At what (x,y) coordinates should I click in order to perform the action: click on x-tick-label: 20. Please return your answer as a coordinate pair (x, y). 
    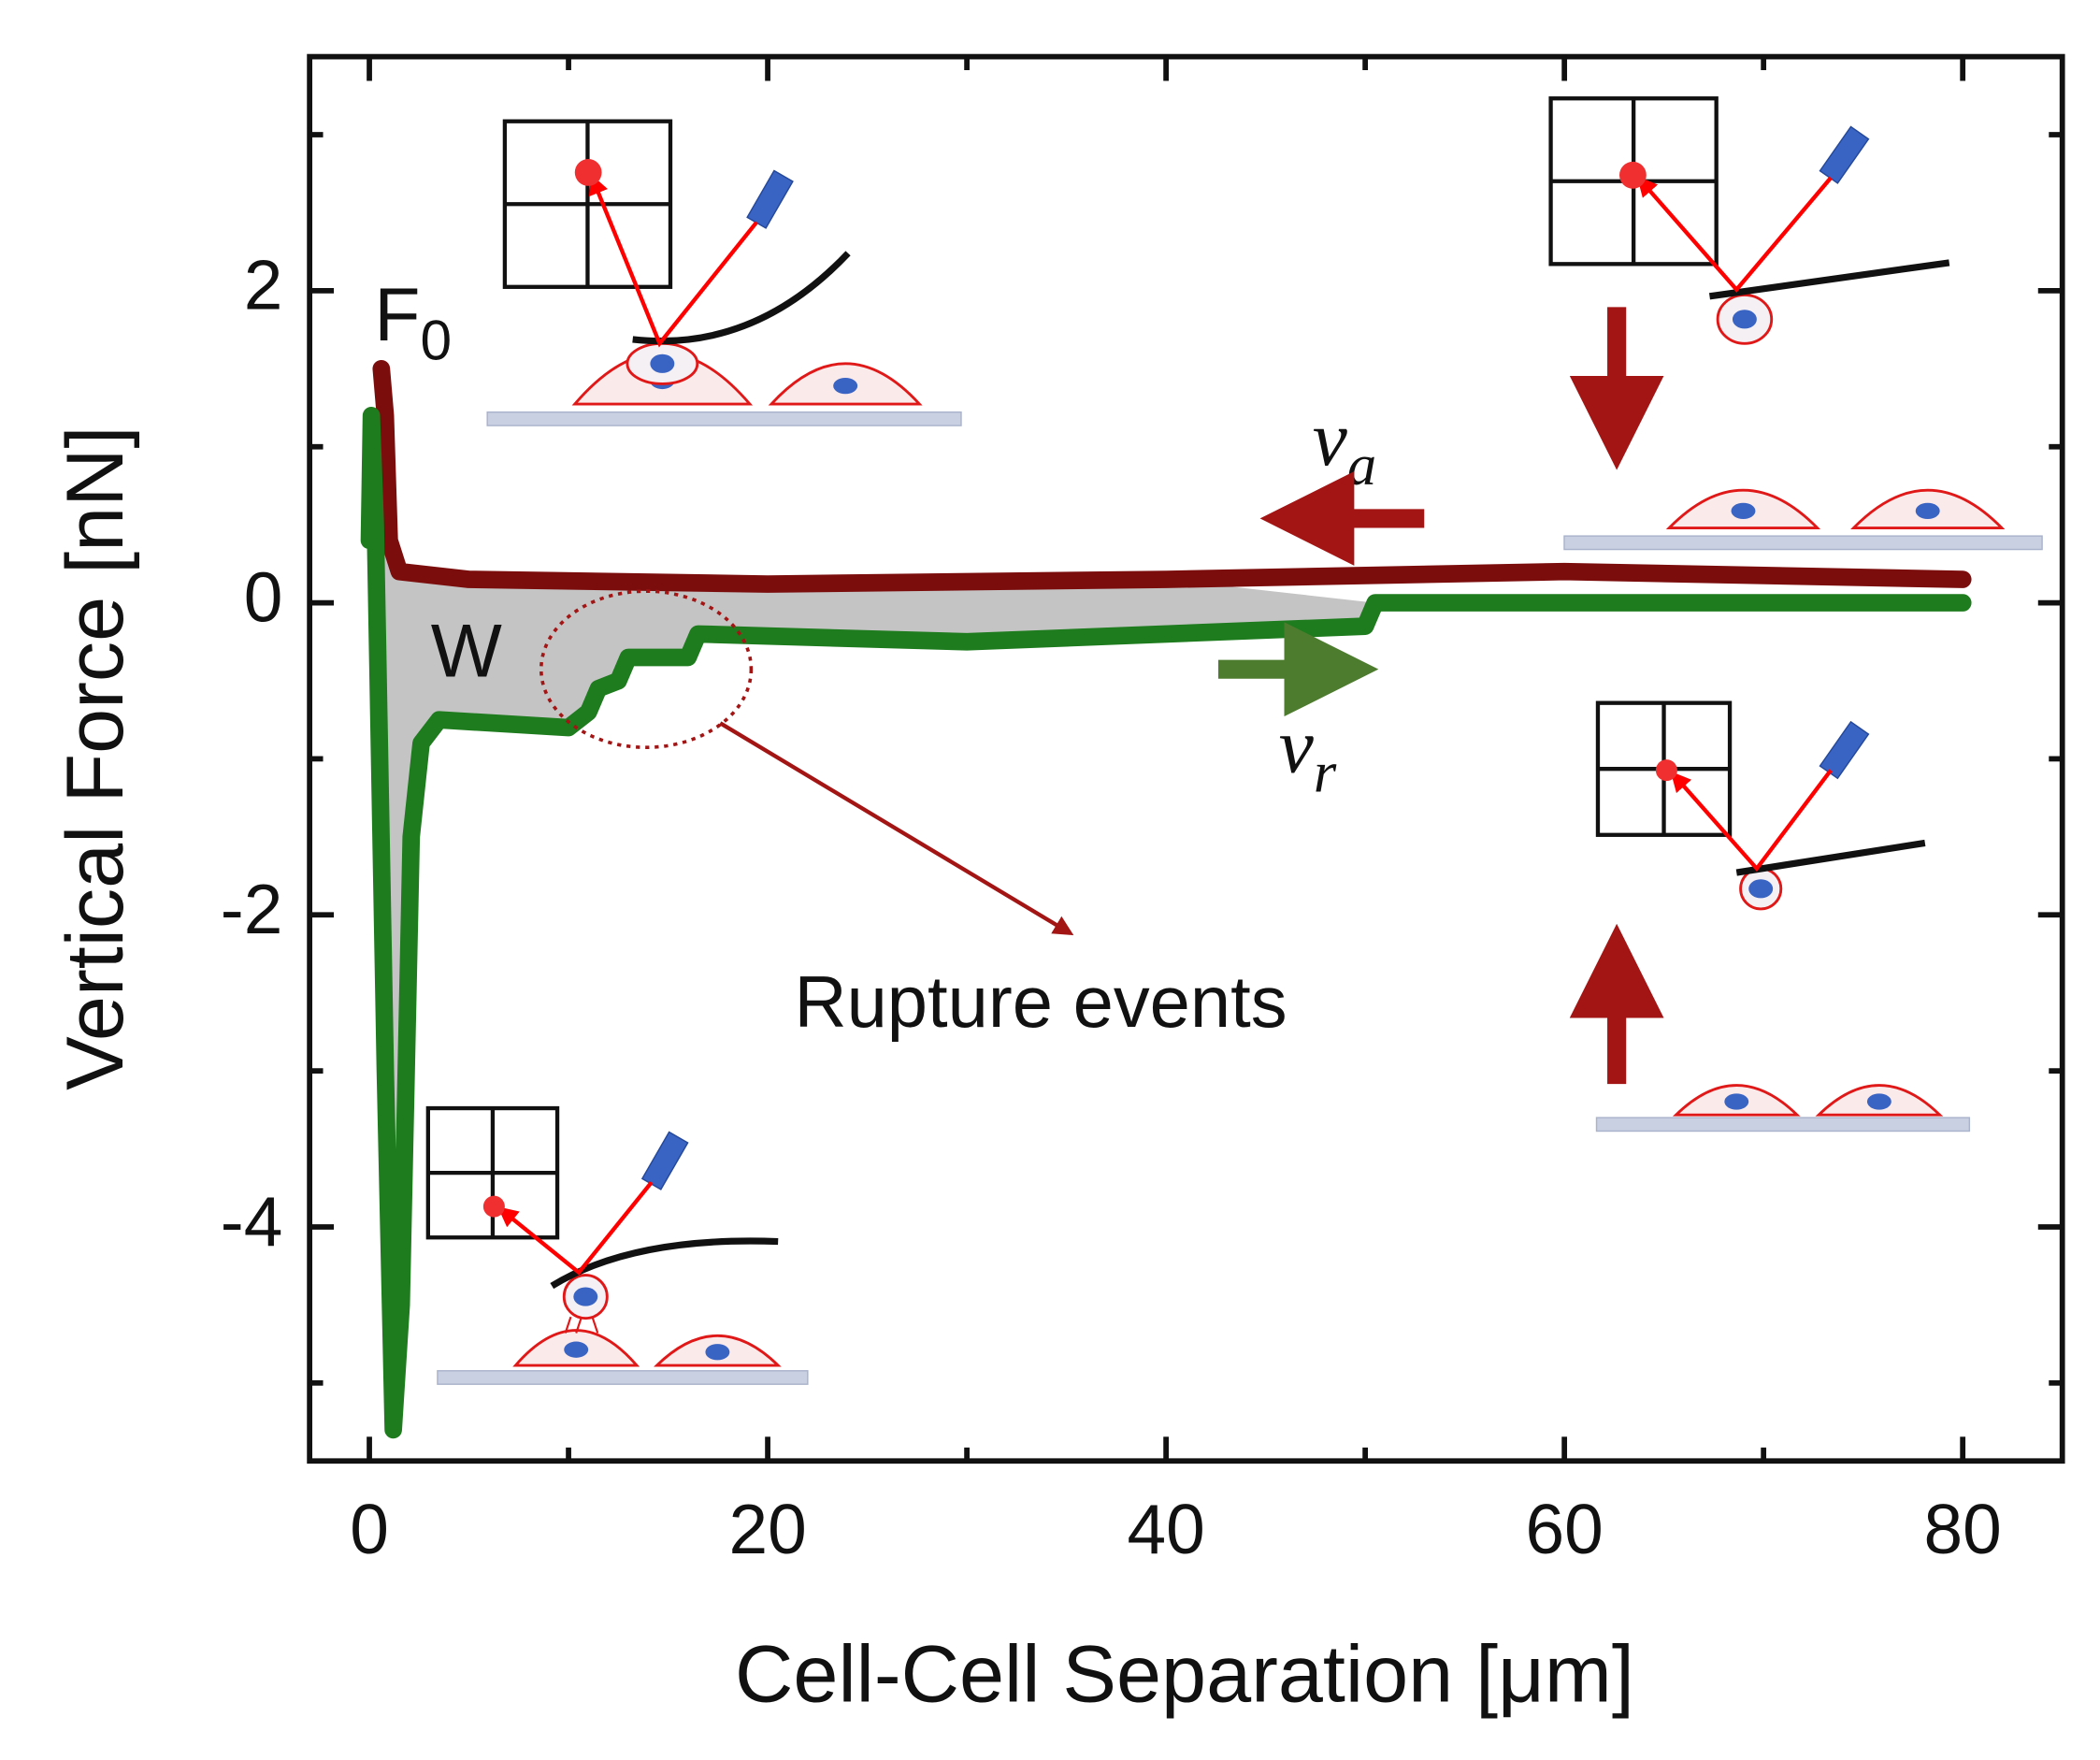
    Looking at the image, I should click on (767, 1529).